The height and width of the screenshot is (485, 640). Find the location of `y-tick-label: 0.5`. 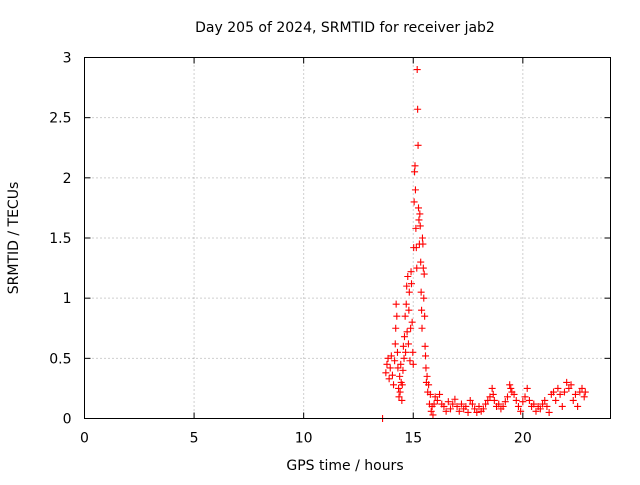

y-tick-label: 0.5 is located at coordinates (60, 359).